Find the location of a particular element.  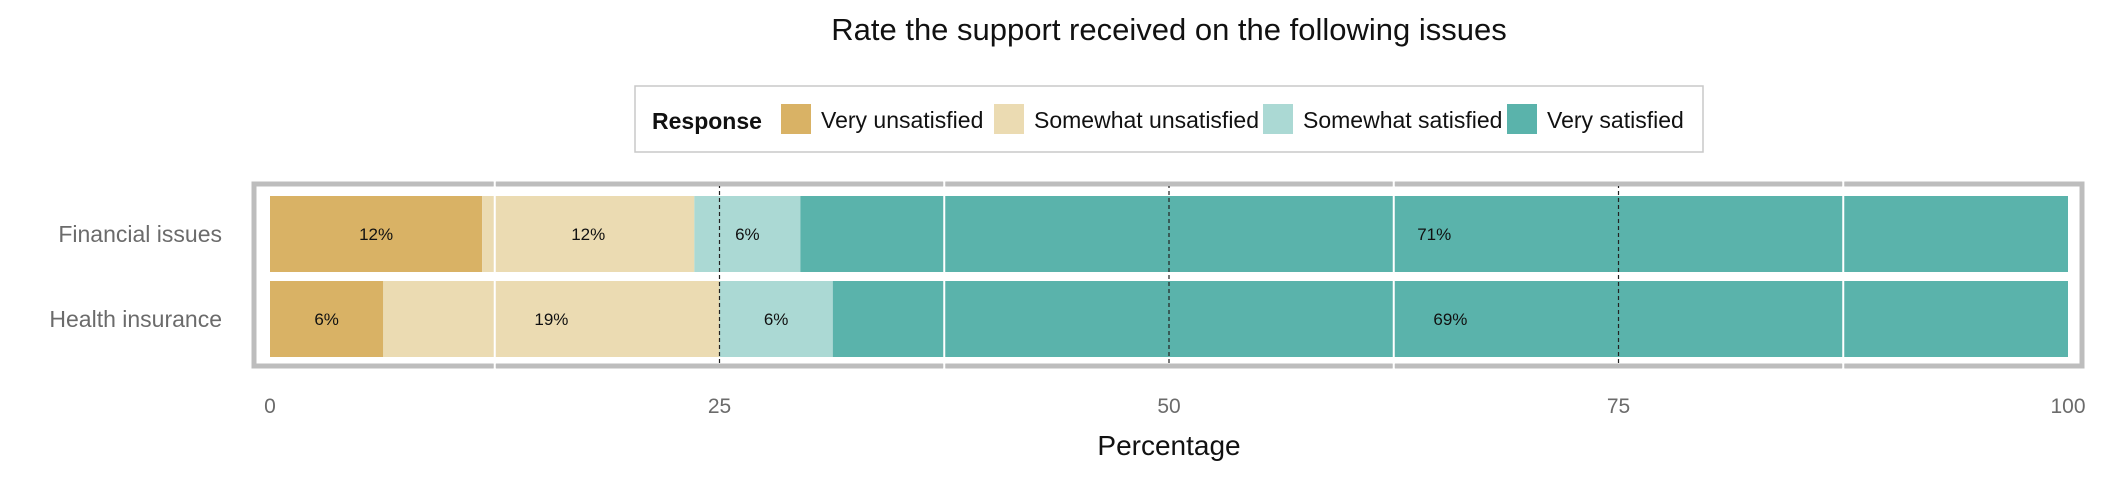

x-tick-label: 25 is located at coordinates (719, 406).